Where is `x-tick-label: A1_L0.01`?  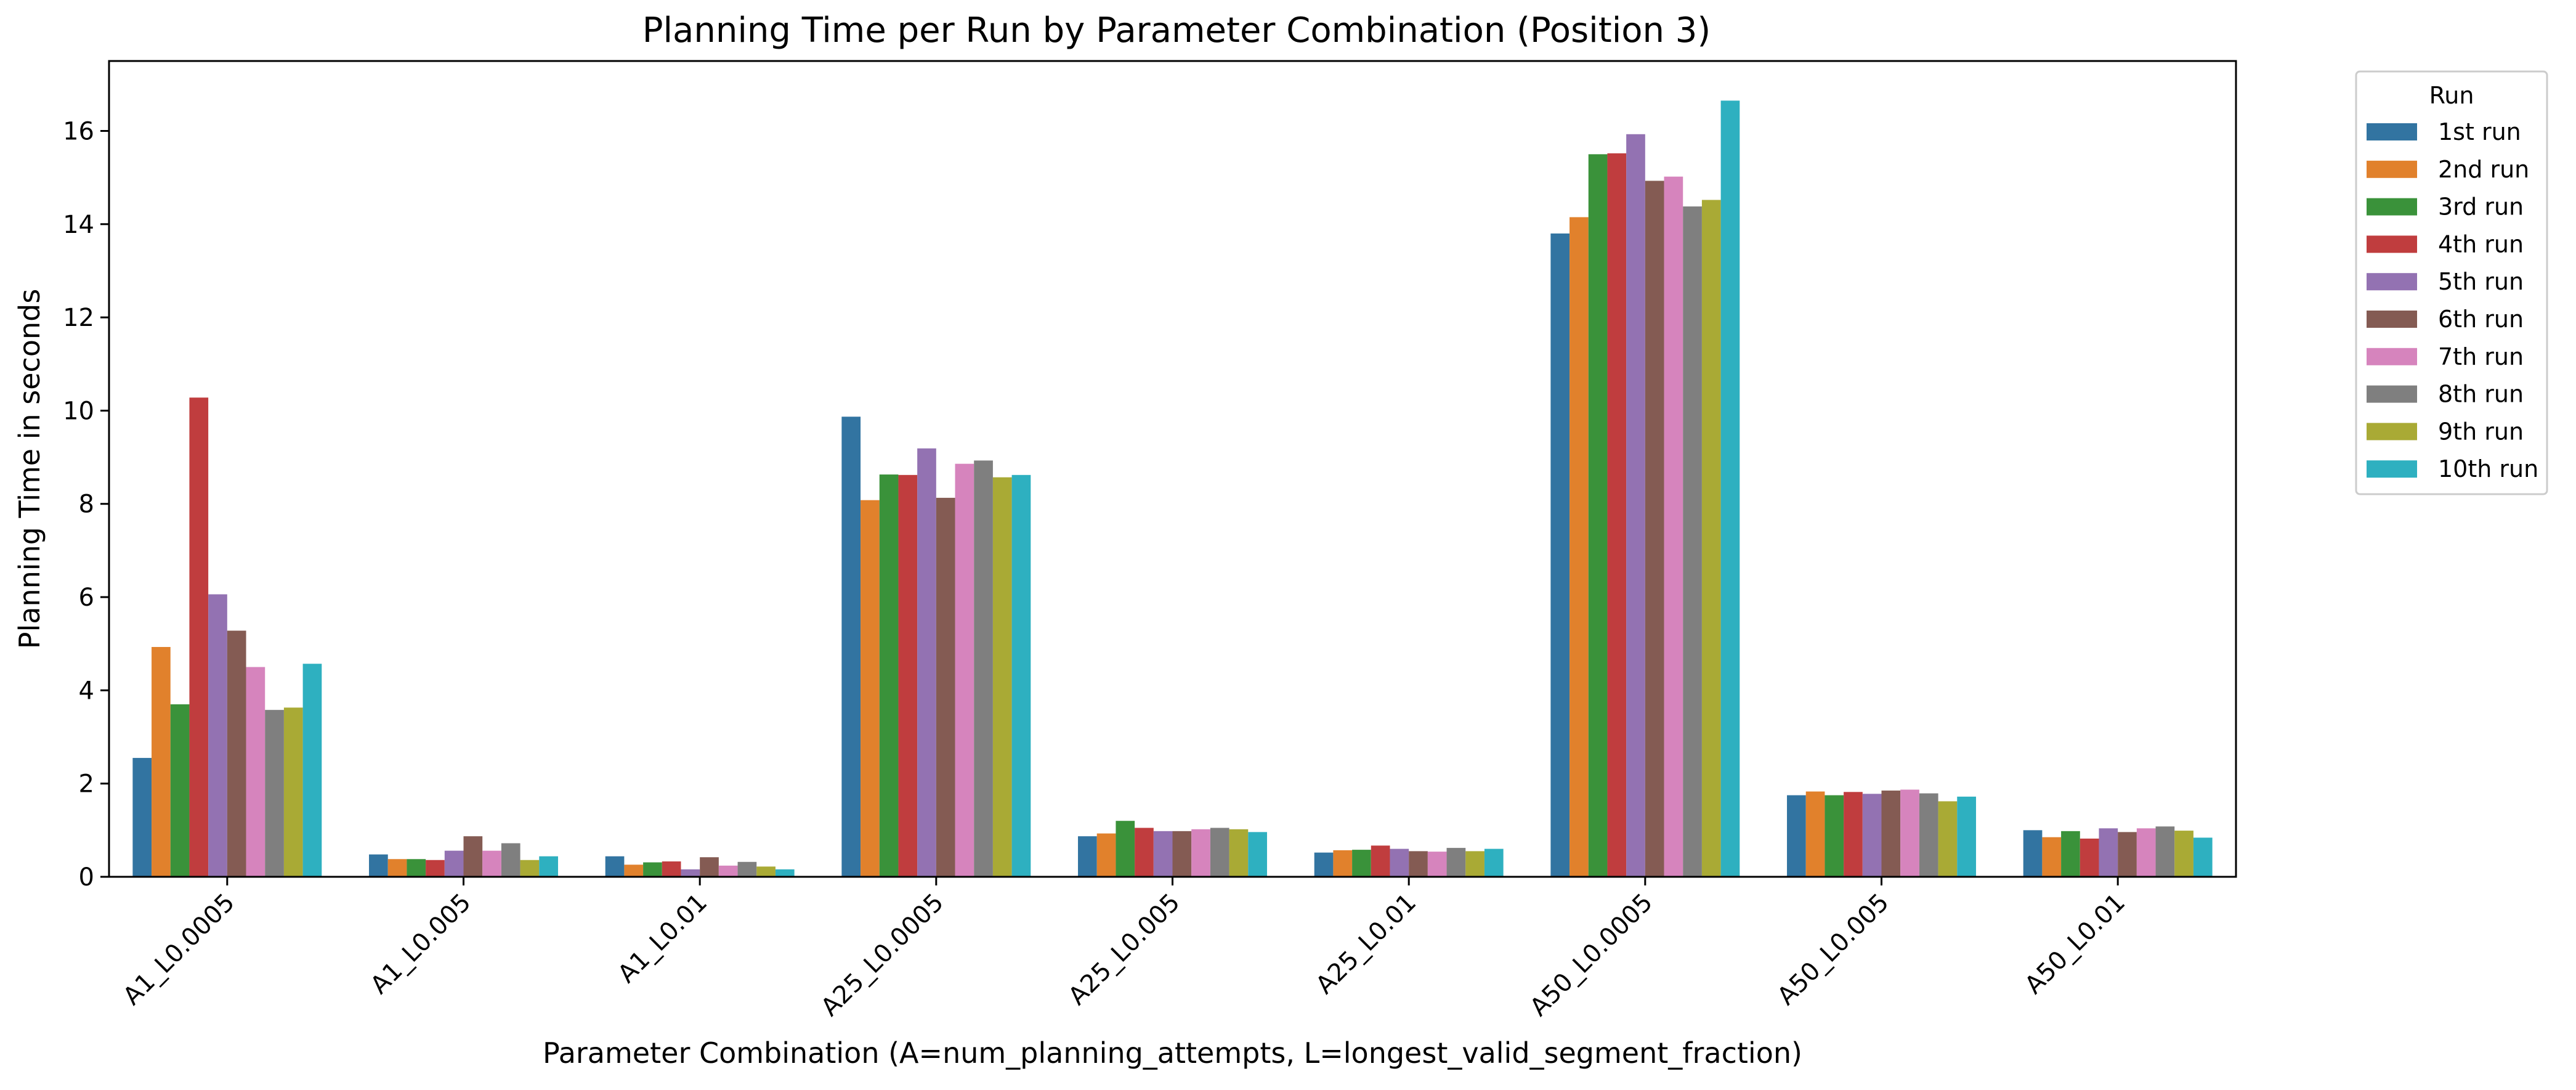 x-tick-label: A1_L0.01 is located at coordinates (662, 939).